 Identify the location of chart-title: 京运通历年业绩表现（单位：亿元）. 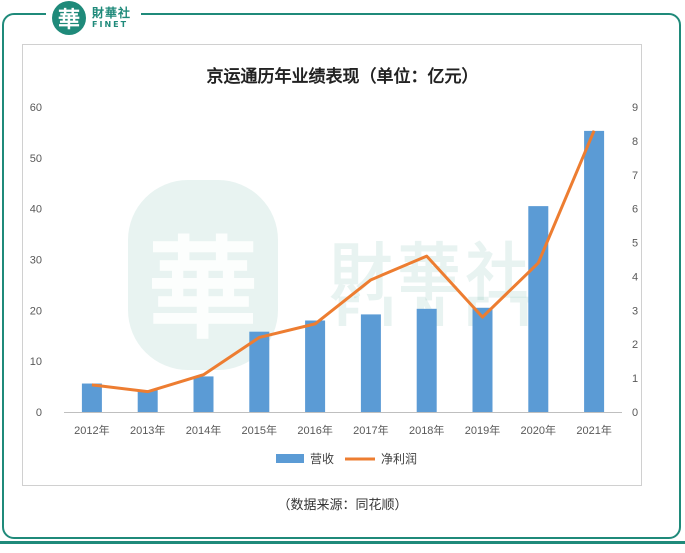
(342, 77).